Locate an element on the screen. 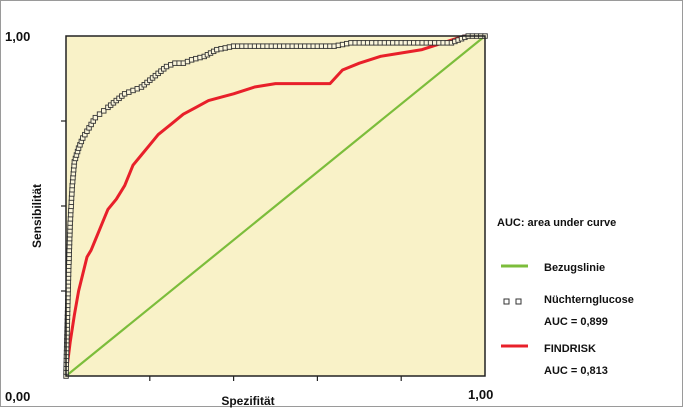 The image size is (683, 408). x-axis-label: Spezifität is located at coordinates (247, 401).